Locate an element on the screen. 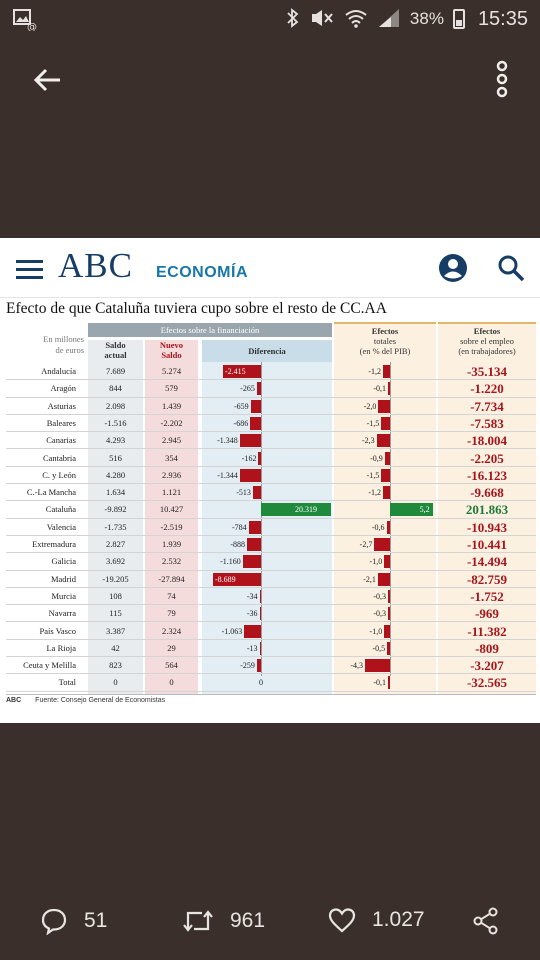 The image size is (540, 960). totales-axis is located at coordinates (390, 519).